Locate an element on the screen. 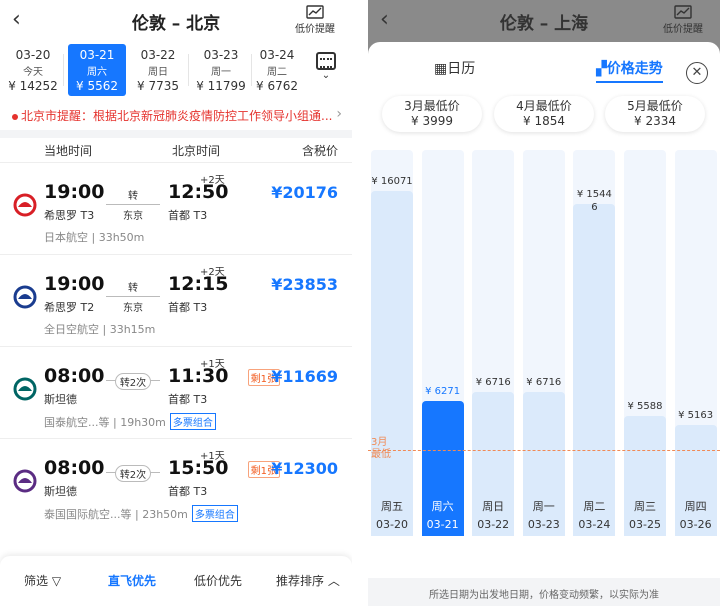 This screenshot has height=606, width=720. low-price-first-button: 低价优先 is located at coordinates (218, 581).